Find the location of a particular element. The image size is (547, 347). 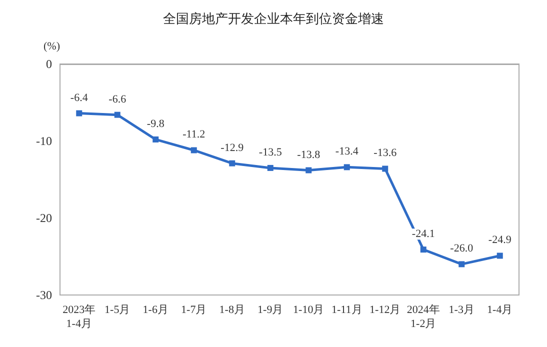

y-tick-label: -20 is located at coordinates (44, 218).